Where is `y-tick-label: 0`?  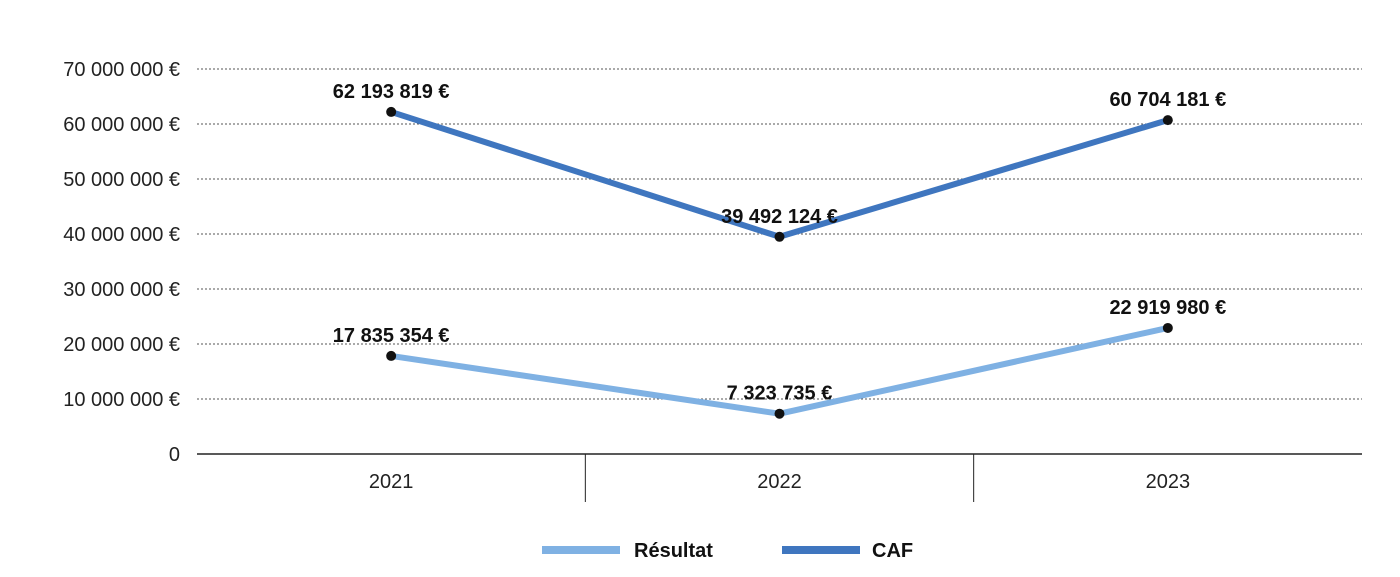
y-tick-label: 0 is located at coordinates (174, 455).